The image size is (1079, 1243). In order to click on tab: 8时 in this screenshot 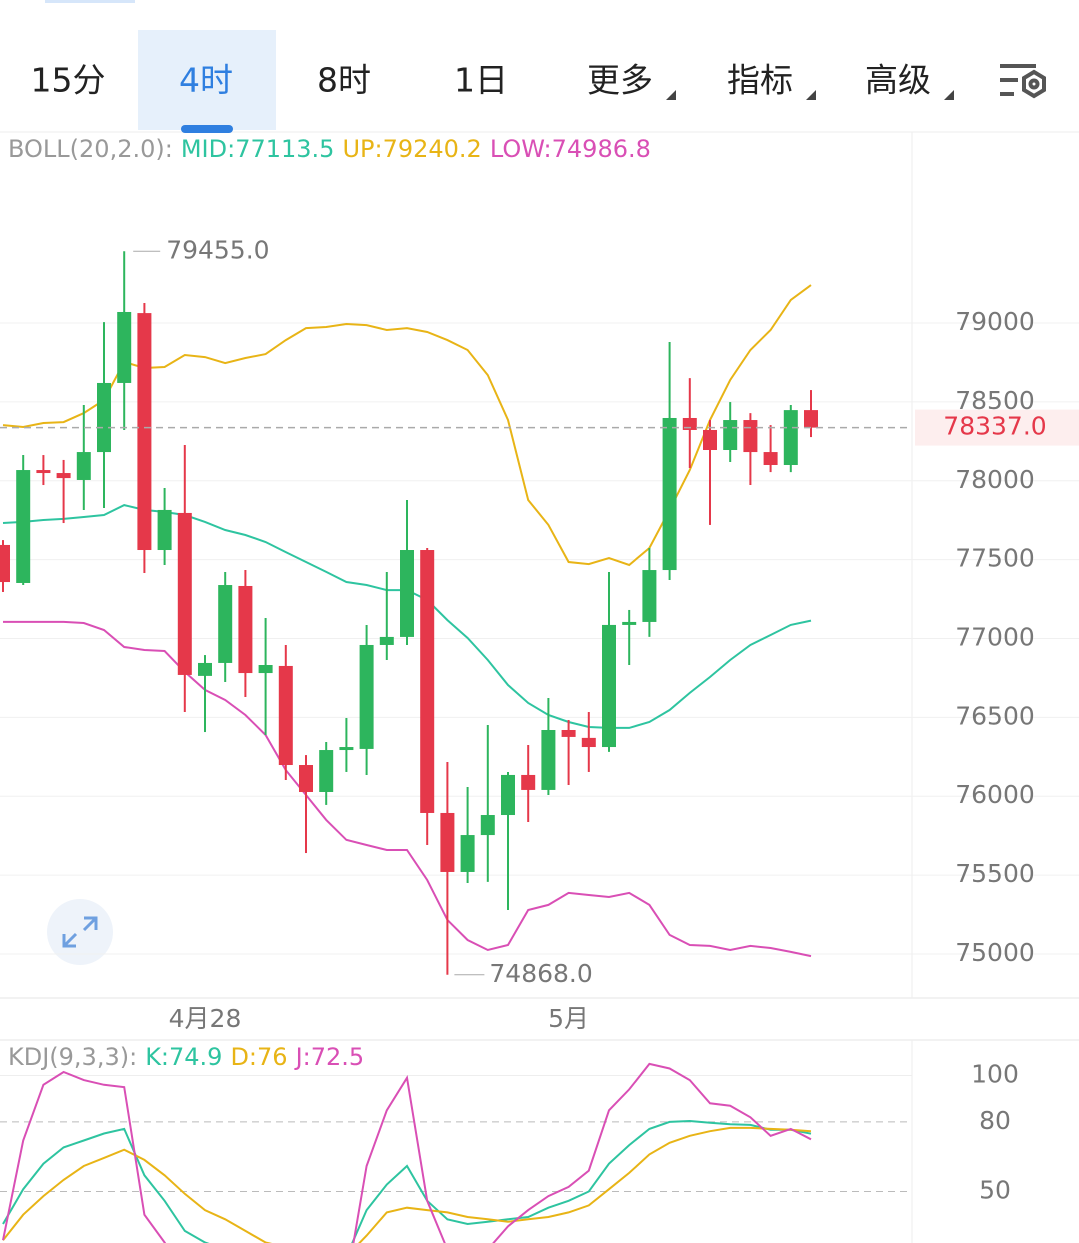, I will do `click(344, 80)`.